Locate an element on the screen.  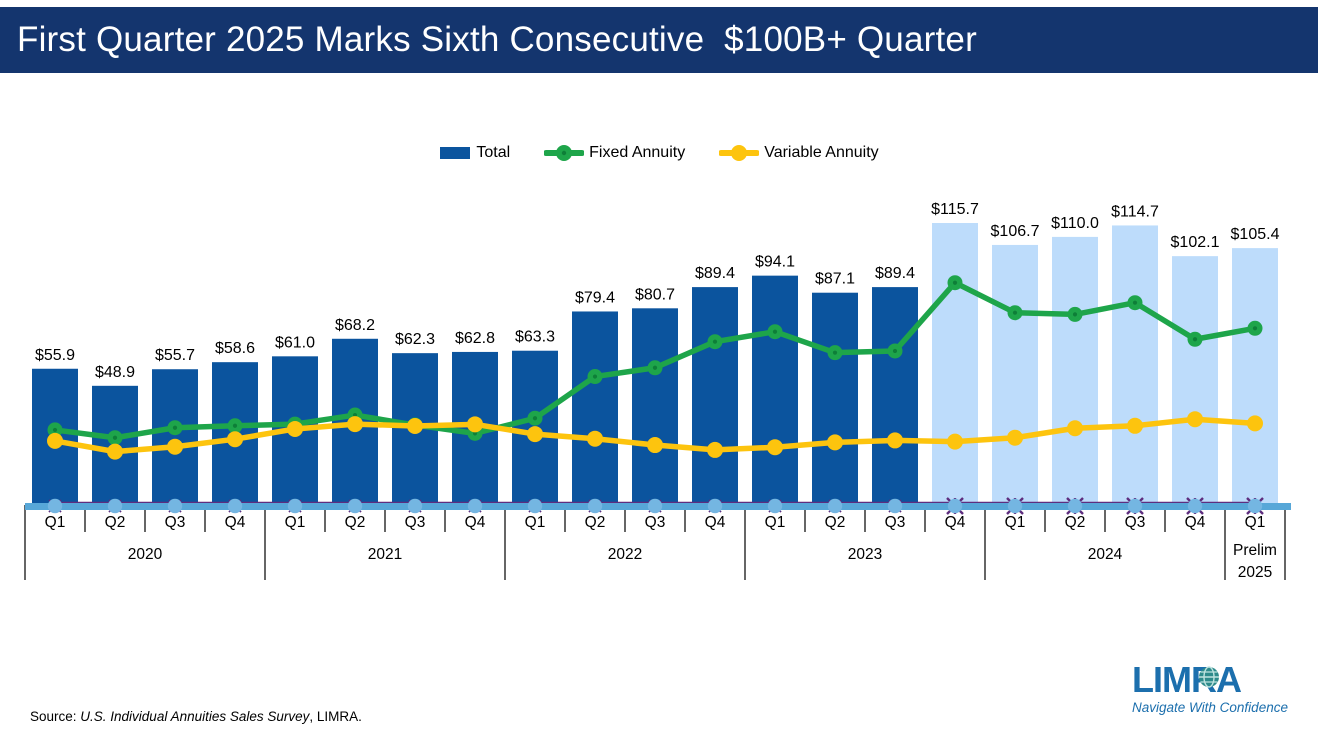
bar-value-label: $68.2 is located at coordinates (355, 325).